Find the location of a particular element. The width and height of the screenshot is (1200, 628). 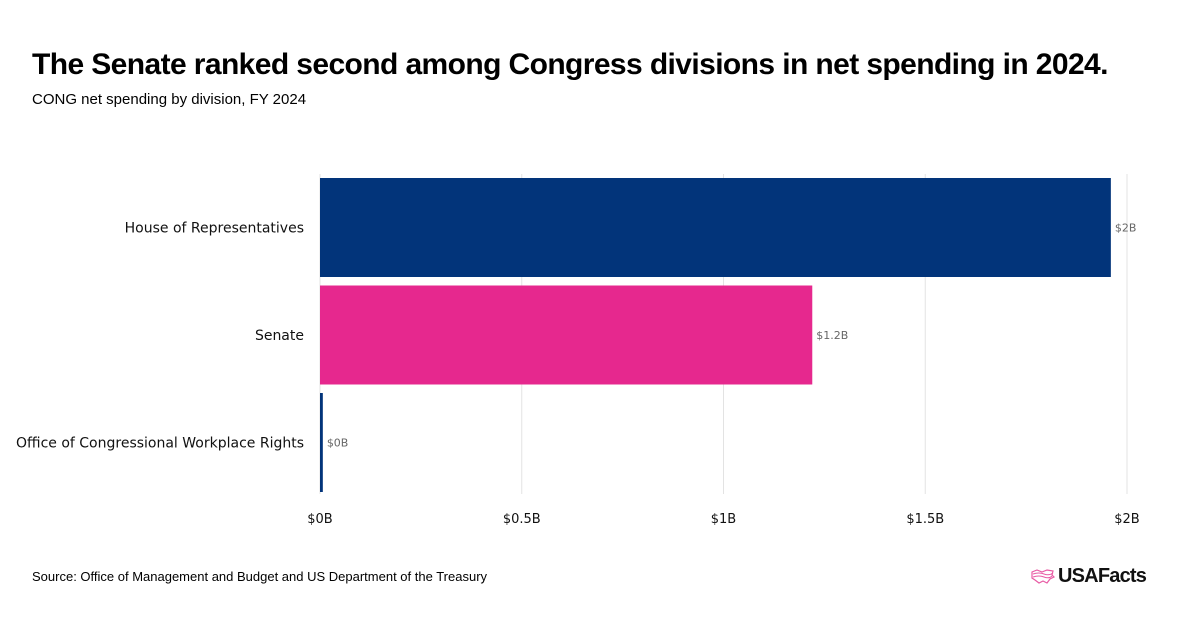

x-tick-label: $0.5B is located at coordinates (522, 519).